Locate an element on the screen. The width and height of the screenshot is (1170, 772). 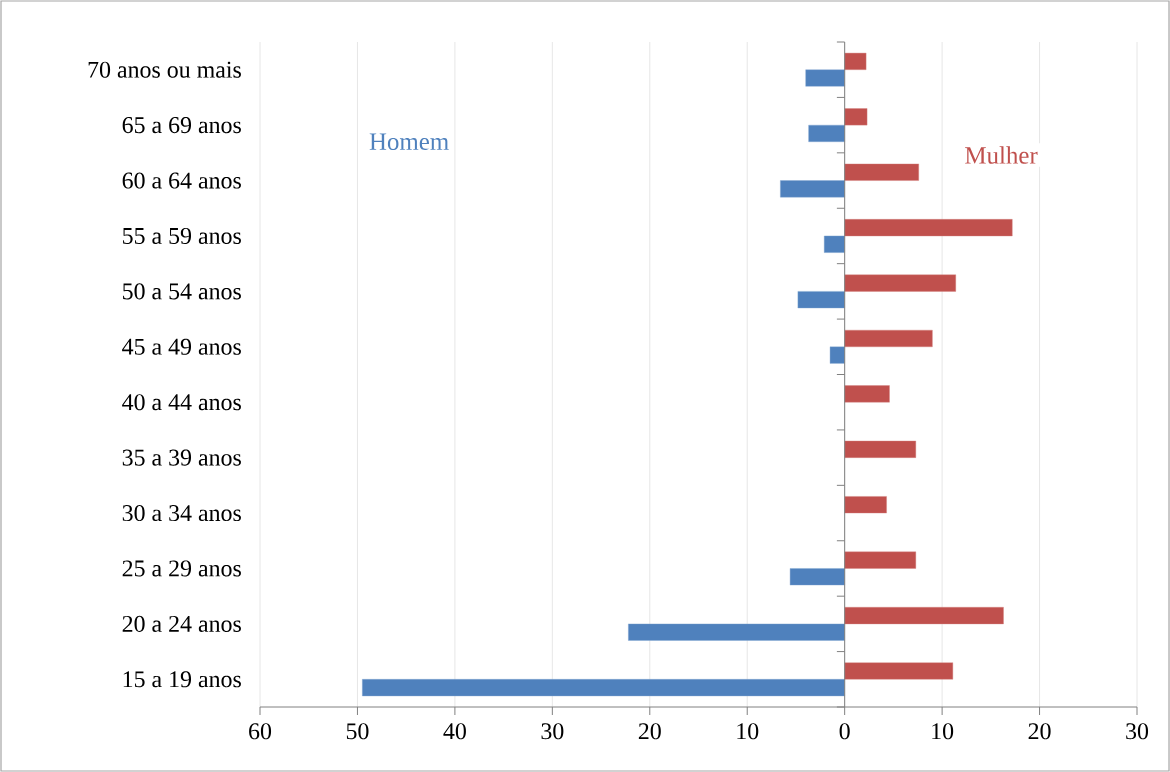
y-tick-label: 65 a 69 anos is located at coordinates (181, 125).